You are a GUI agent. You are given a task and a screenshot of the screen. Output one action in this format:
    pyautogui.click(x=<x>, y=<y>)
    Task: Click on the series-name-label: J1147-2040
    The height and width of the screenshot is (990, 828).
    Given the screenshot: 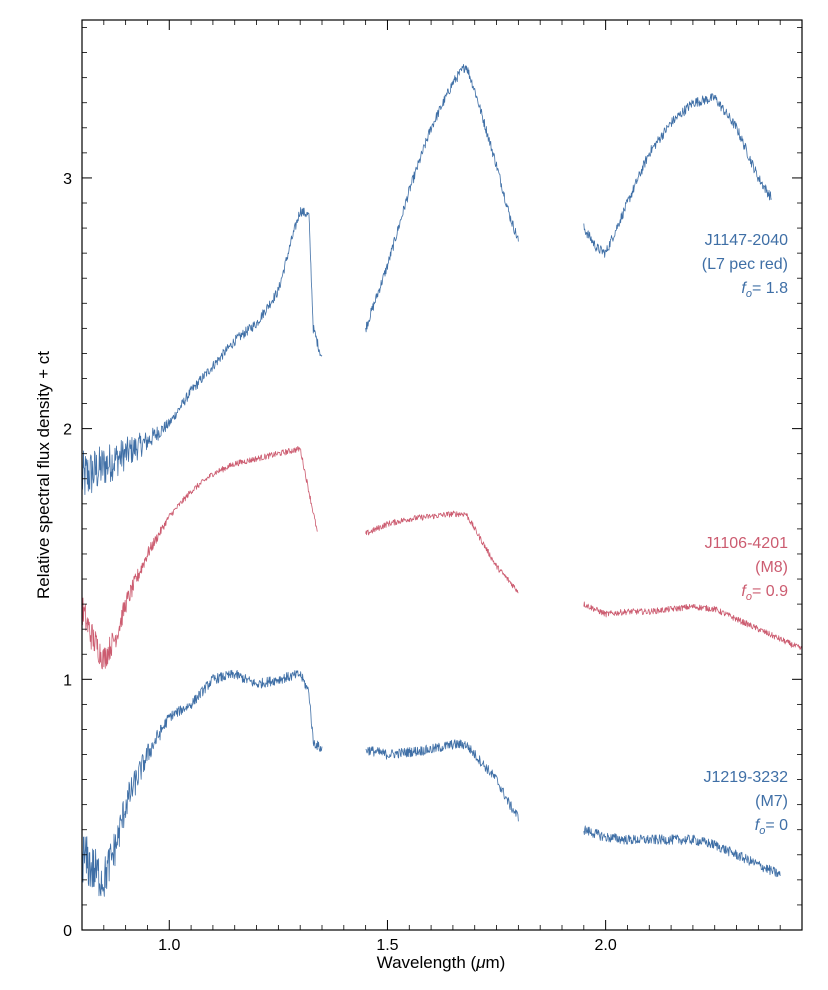 What is the action you would take?
    pyautogui.click(x=746, y=240)
    